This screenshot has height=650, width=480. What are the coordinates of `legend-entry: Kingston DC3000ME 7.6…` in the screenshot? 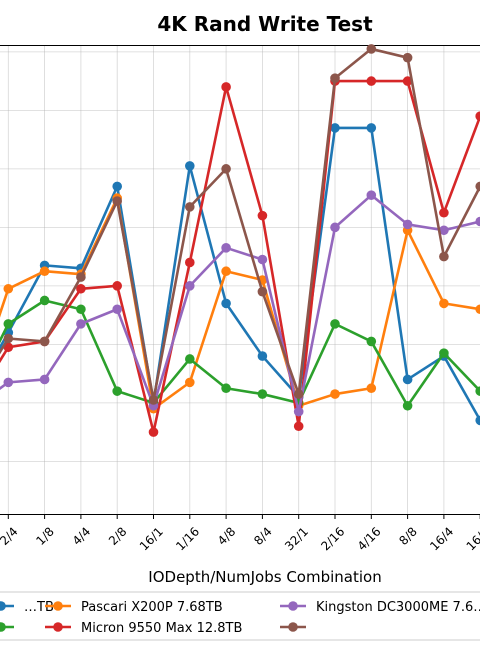 It's located at (380, 607).